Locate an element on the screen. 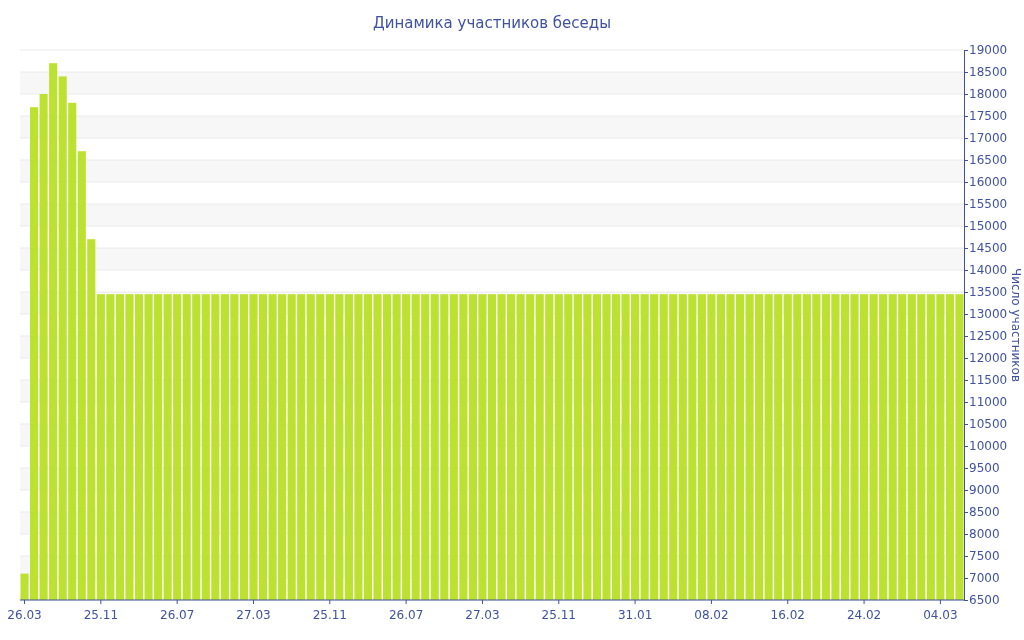 The image size is (1024, 640). y-tick-label: 19000 is located at coordinates (988, 50).